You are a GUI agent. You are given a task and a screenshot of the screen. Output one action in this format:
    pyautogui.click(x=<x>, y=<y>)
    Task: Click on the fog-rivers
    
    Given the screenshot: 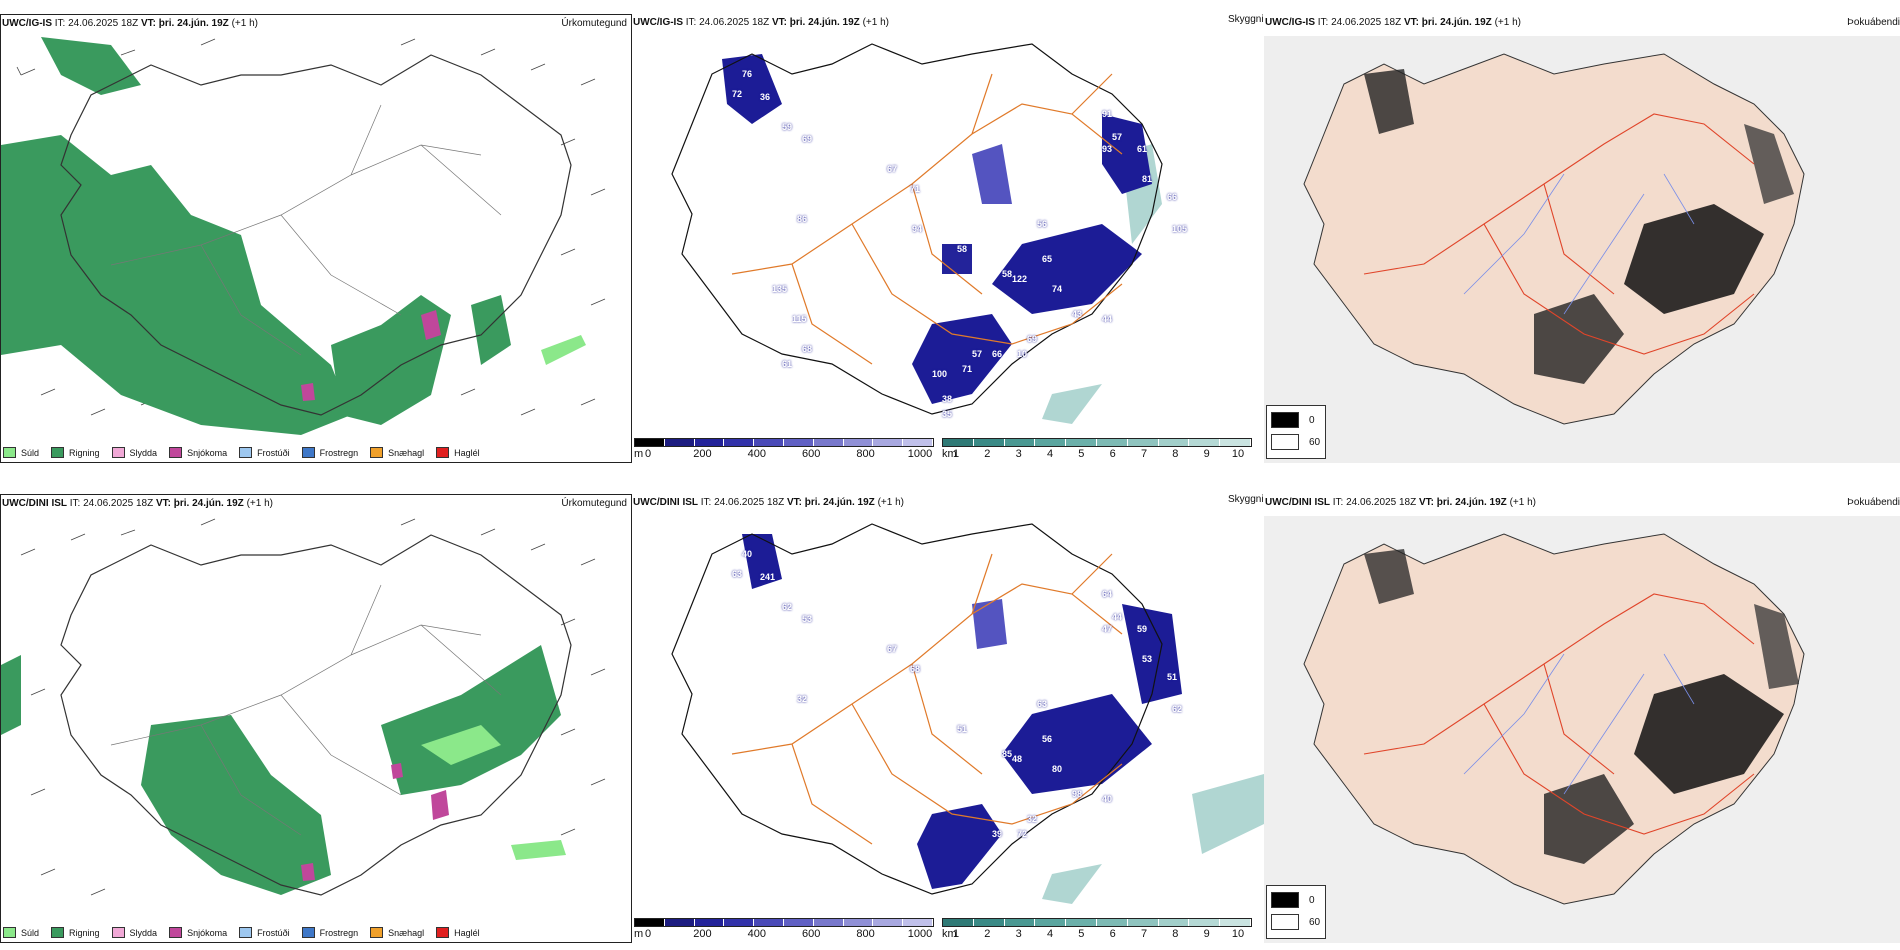 What is the action you would take?
    pyautogui.click(x=1579, y=244)
    